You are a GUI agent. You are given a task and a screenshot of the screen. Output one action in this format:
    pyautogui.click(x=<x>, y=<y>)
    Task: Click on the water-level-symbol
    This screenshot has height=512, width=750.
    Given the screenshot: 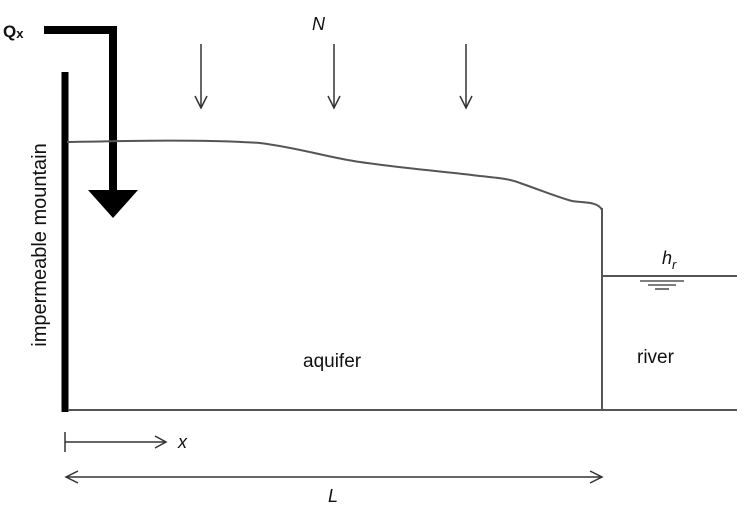 What is the action you would take?
    pyautogui.click(x=662, y=285)
    